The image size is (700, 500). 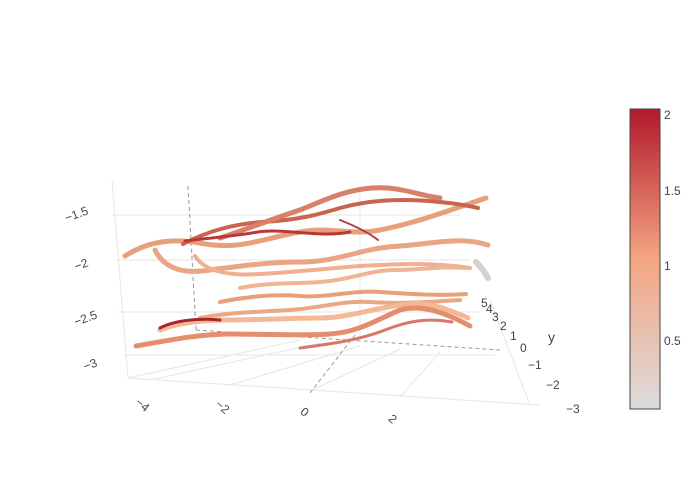 I want to click on x-tick-label: −4, so click(x=143, y=405).